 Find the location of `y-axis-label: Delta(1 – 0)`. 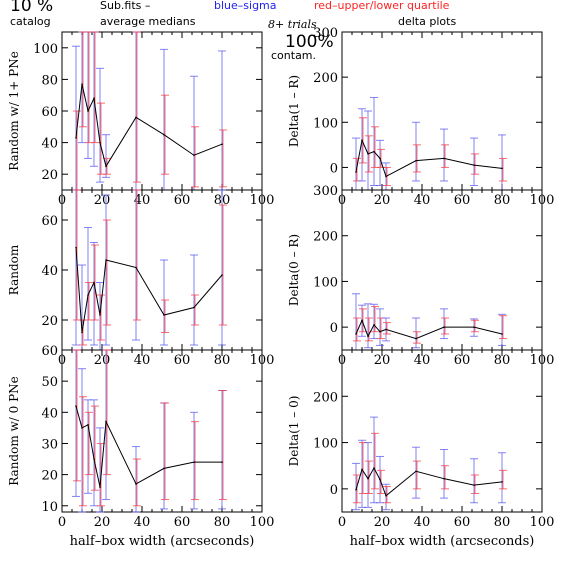

y-axis-label: Delta(1 – 0) is located at coordinates (294, 431).